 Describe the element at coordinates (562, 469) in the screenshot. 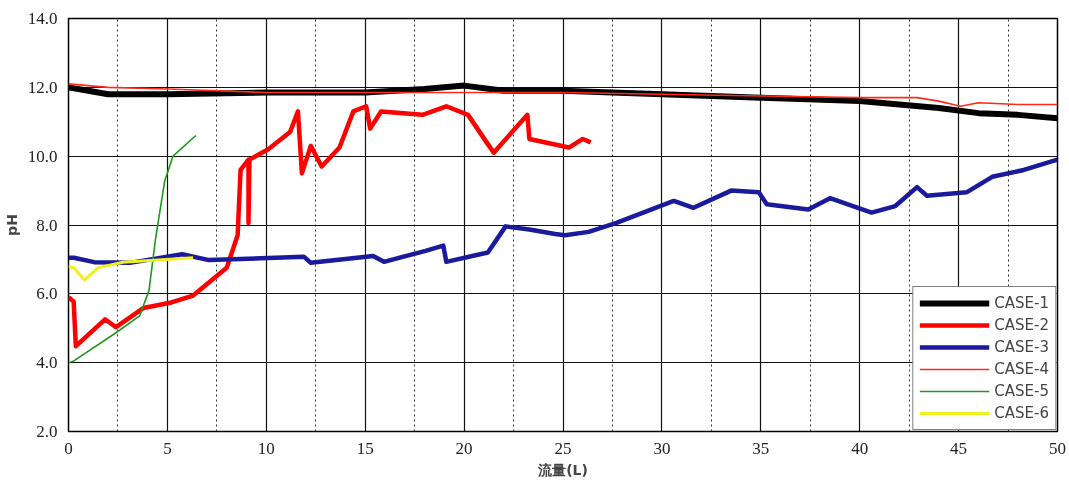

I see `x-axis-title: 流量(L)` at that location.